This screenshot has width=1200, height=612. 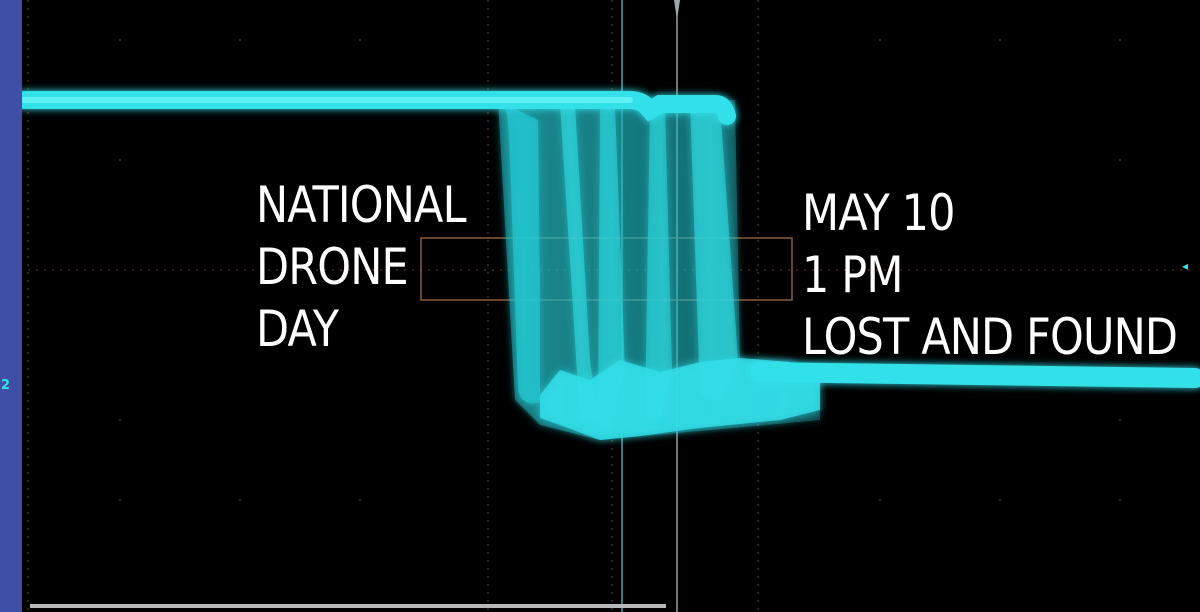 I want to click on event-title-line-3: DAY, so click(x=297, y=329).